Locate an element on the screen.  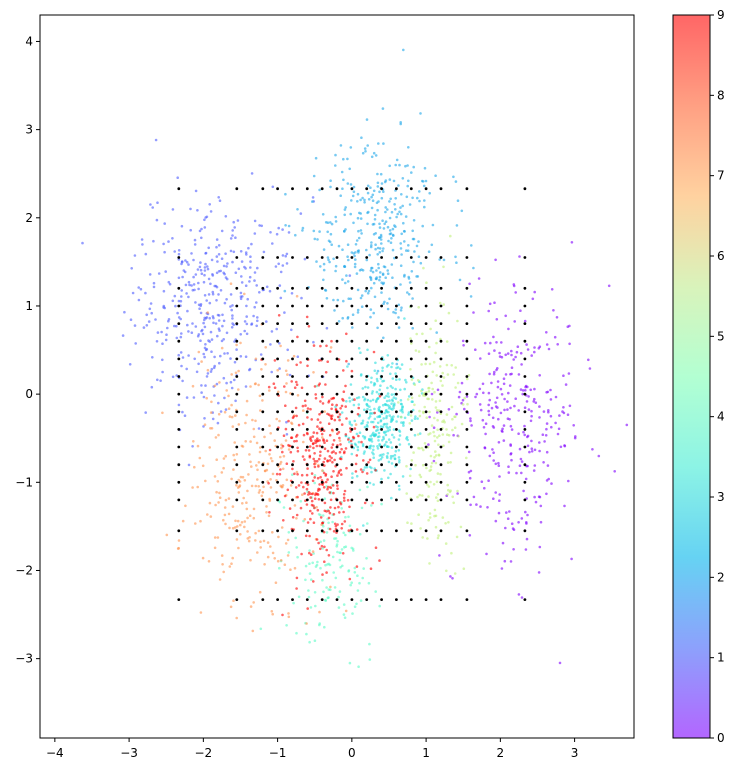
colorbar-tick-label: 9 is located at coordinates (721, 15).